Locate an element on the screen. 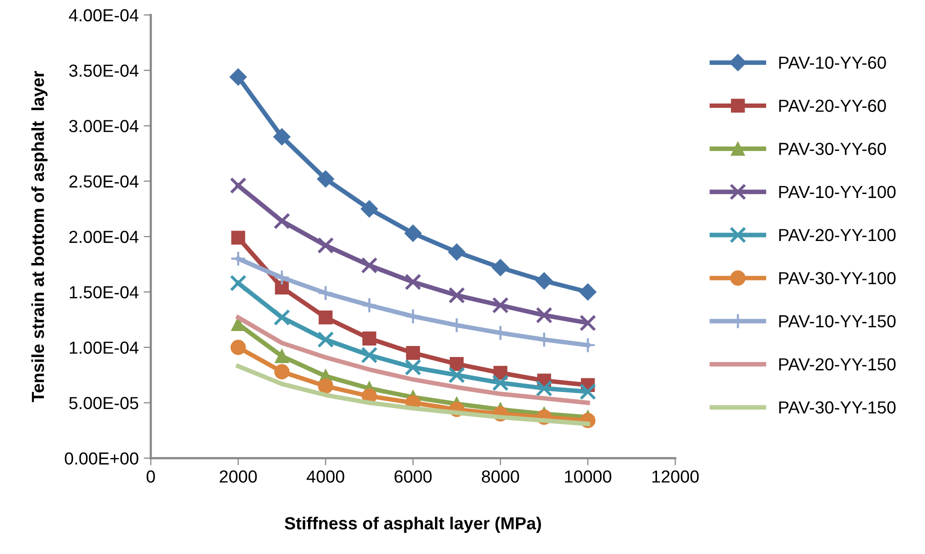 This screenshot has width=925, height=554. line-series is located at coordinates (413, 360).